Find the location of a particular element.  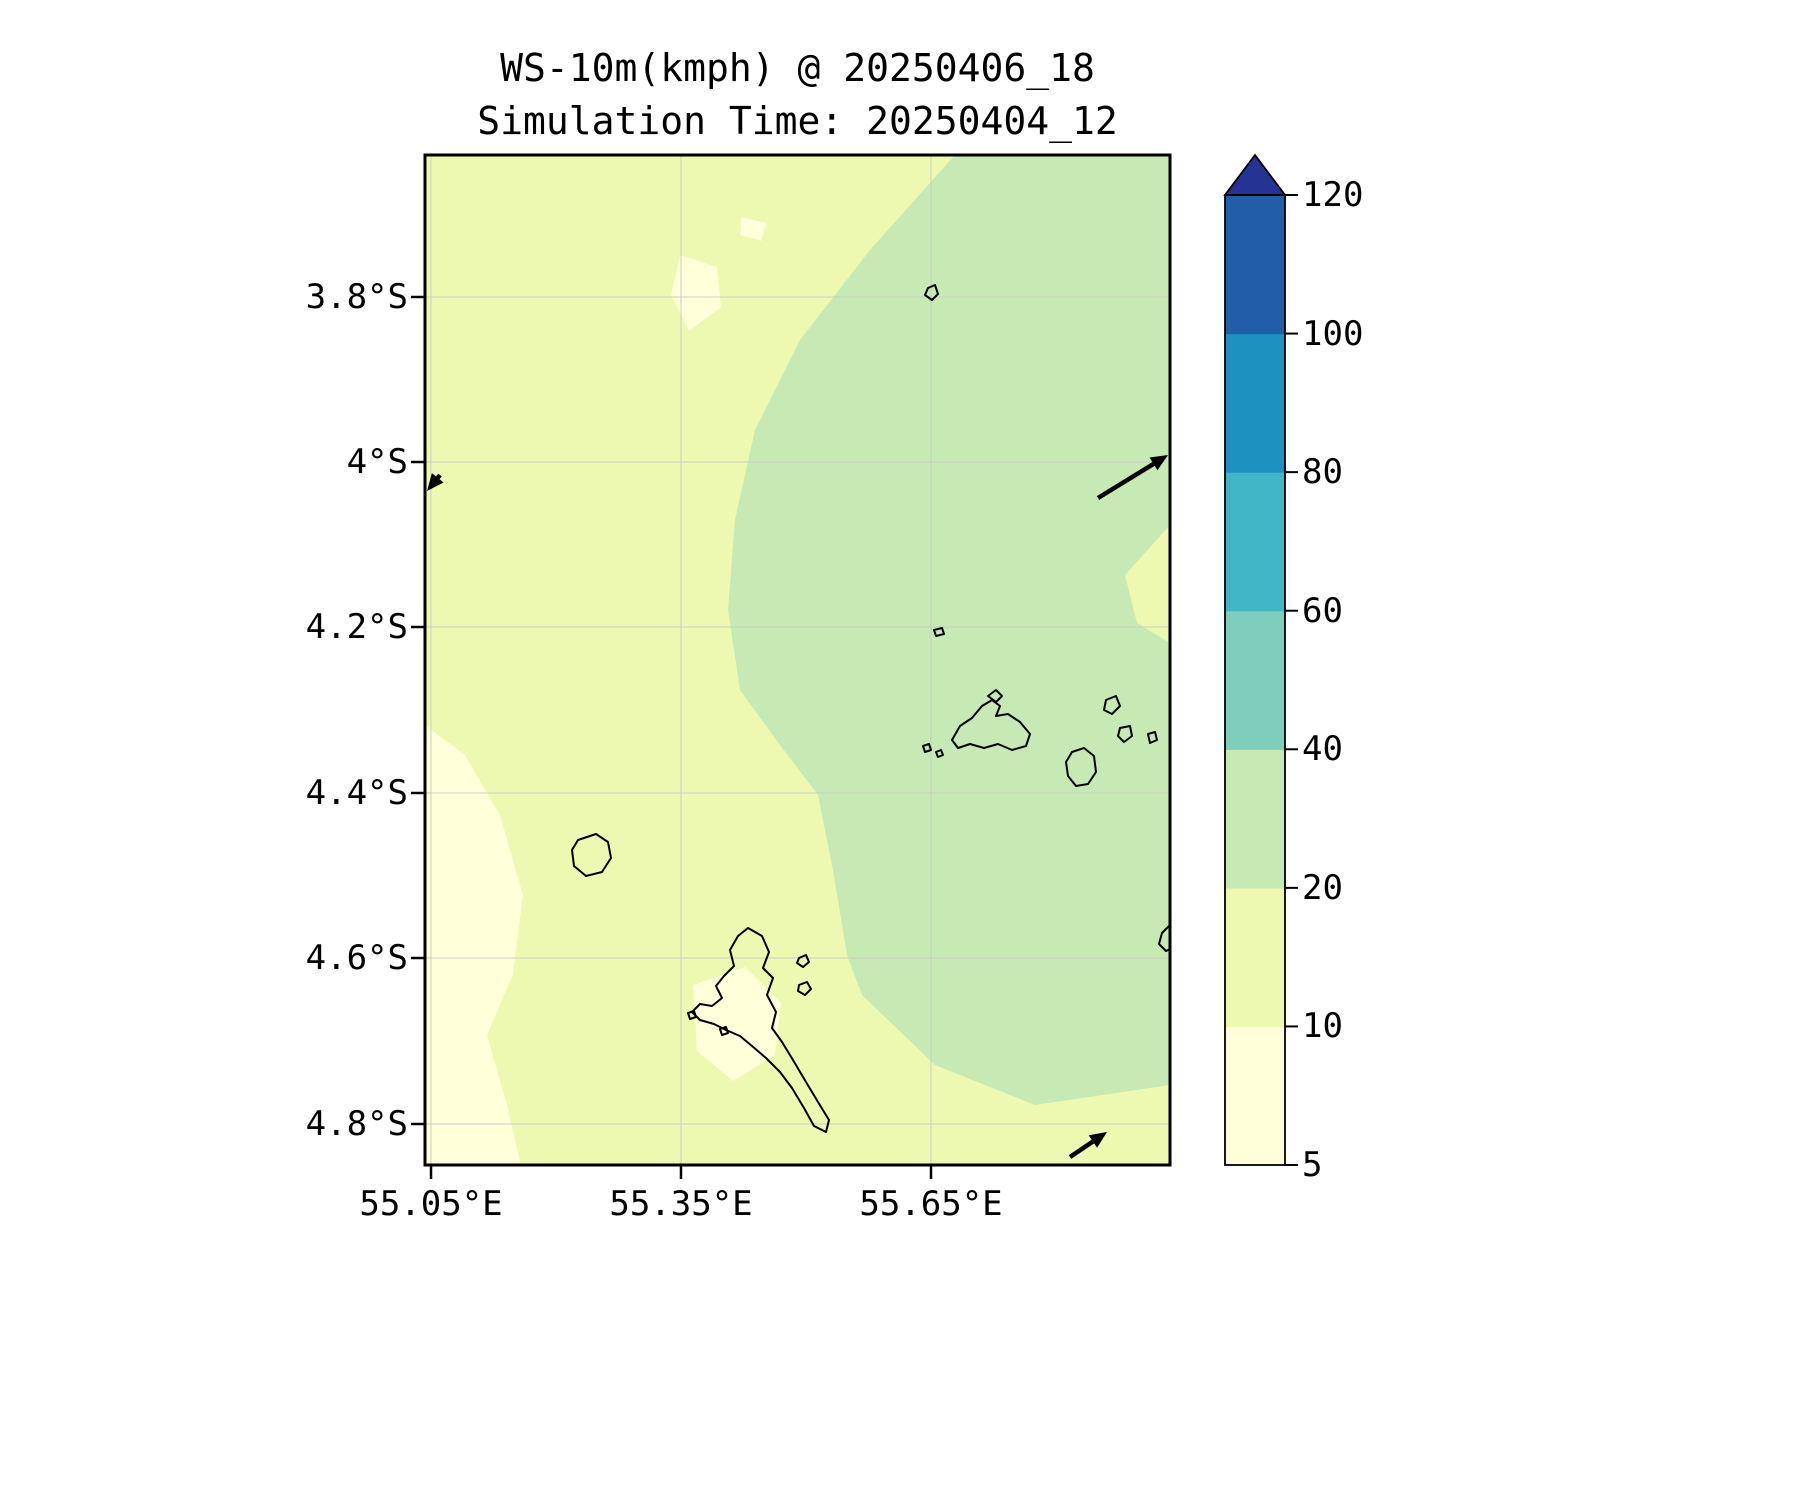

region-ws-5-10-west is located at coordinates (474, 945).